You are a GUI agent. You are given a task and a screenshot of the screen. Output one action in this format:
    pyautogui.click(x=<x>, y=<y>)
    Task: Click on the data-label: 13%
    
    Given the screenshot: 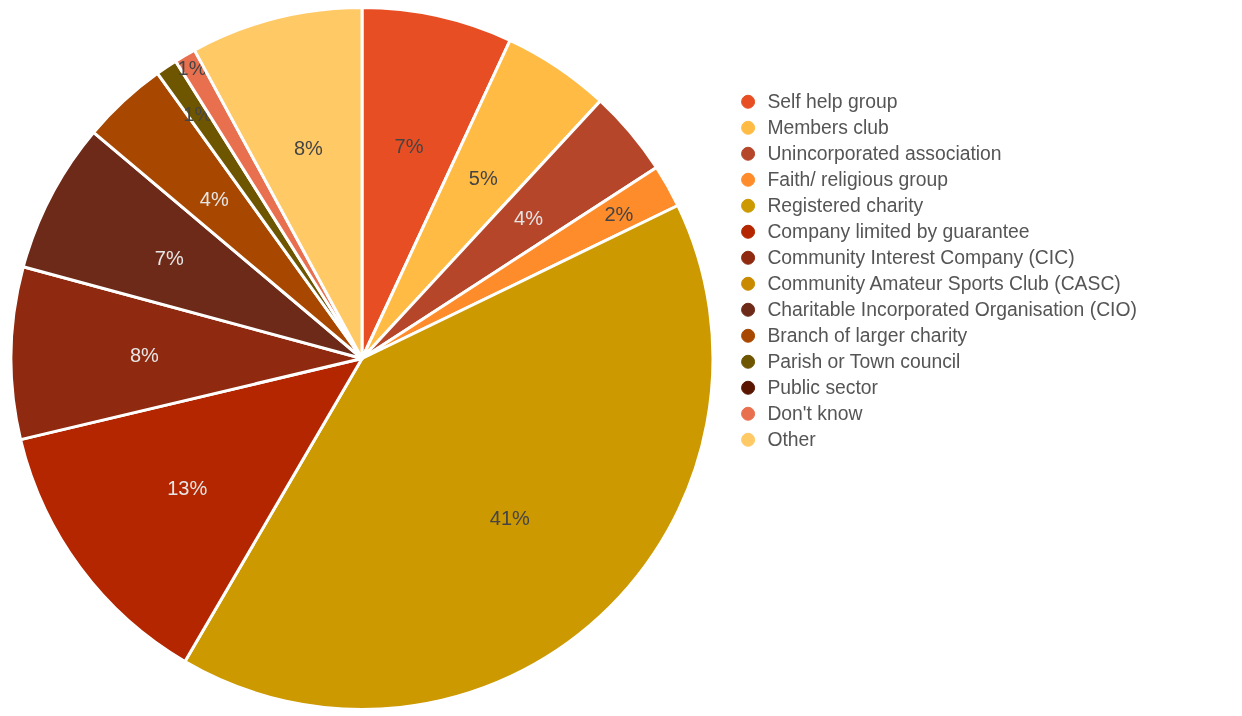 What is the action you would take?
    pyautogui.click(x=187, y=488)
    